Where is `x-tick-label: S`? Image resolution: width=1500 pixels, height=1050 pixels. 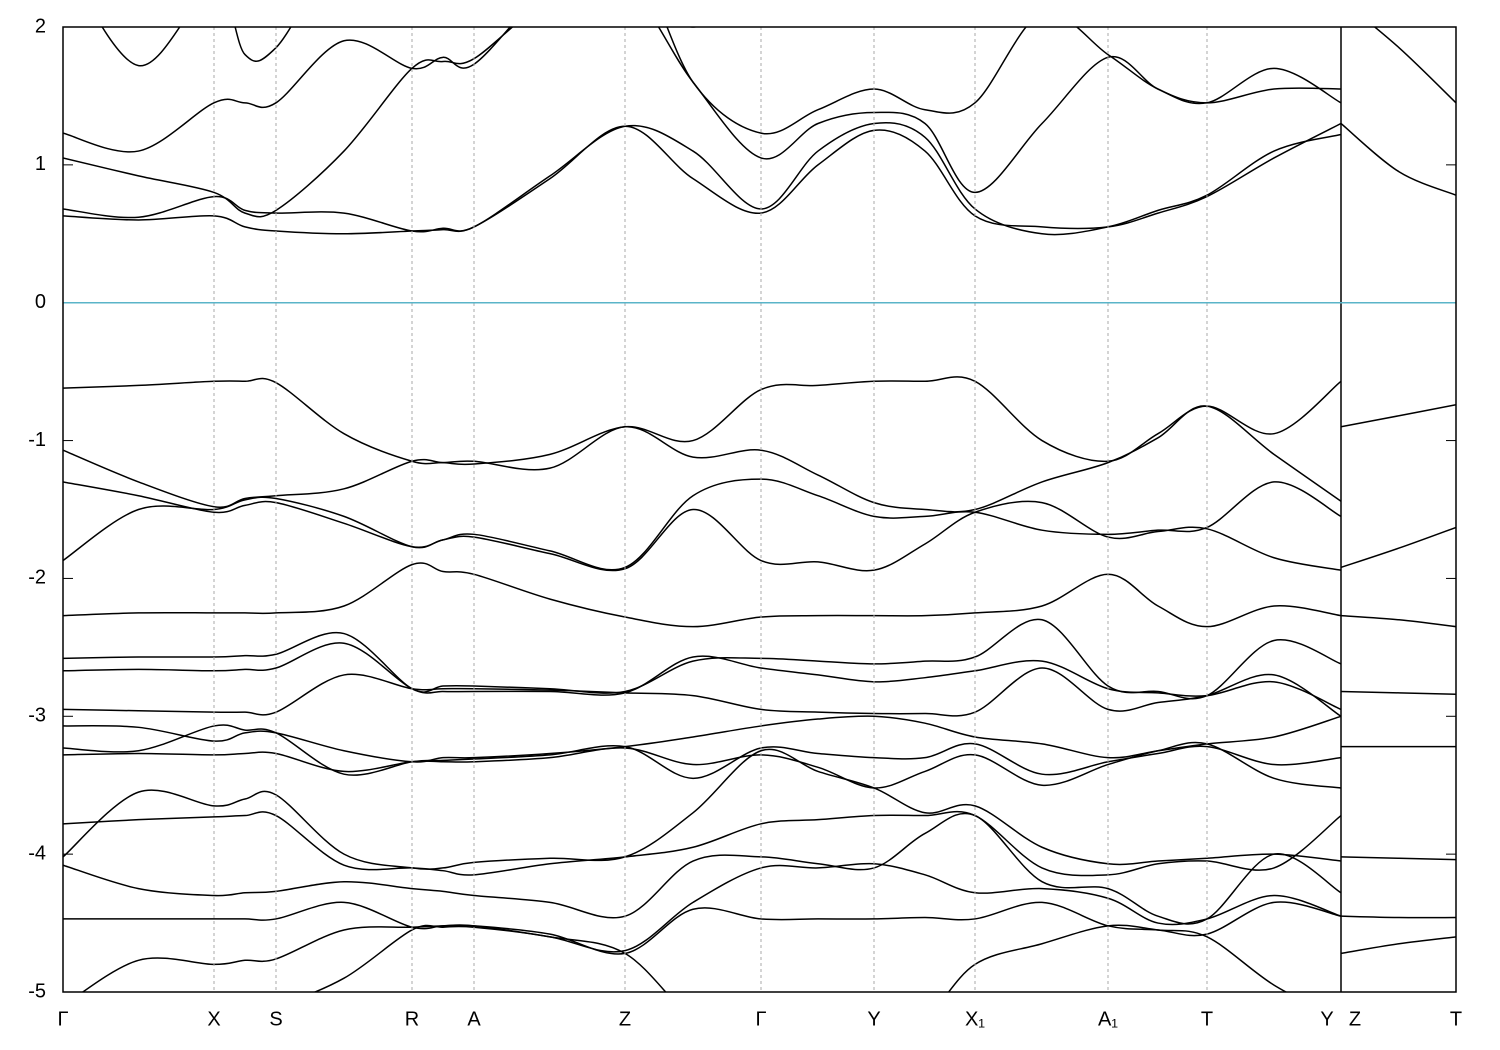
x-tick-label: S is located at coordinates (275, 1019).